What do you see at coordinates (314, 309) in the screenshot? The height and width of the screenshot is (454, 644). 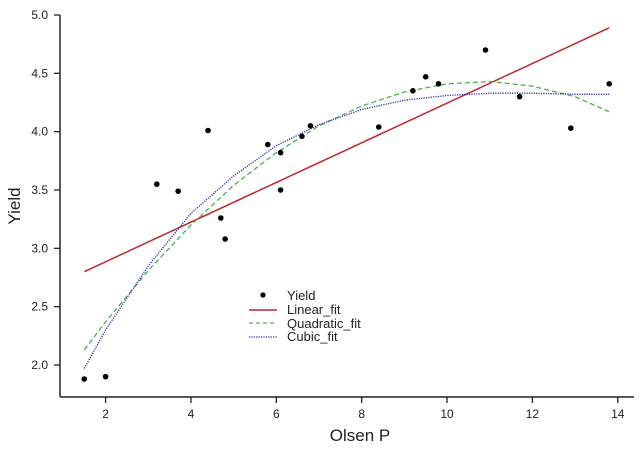 I see `legend-label-linear: Linear_fit` at bounding box center [314, 309].